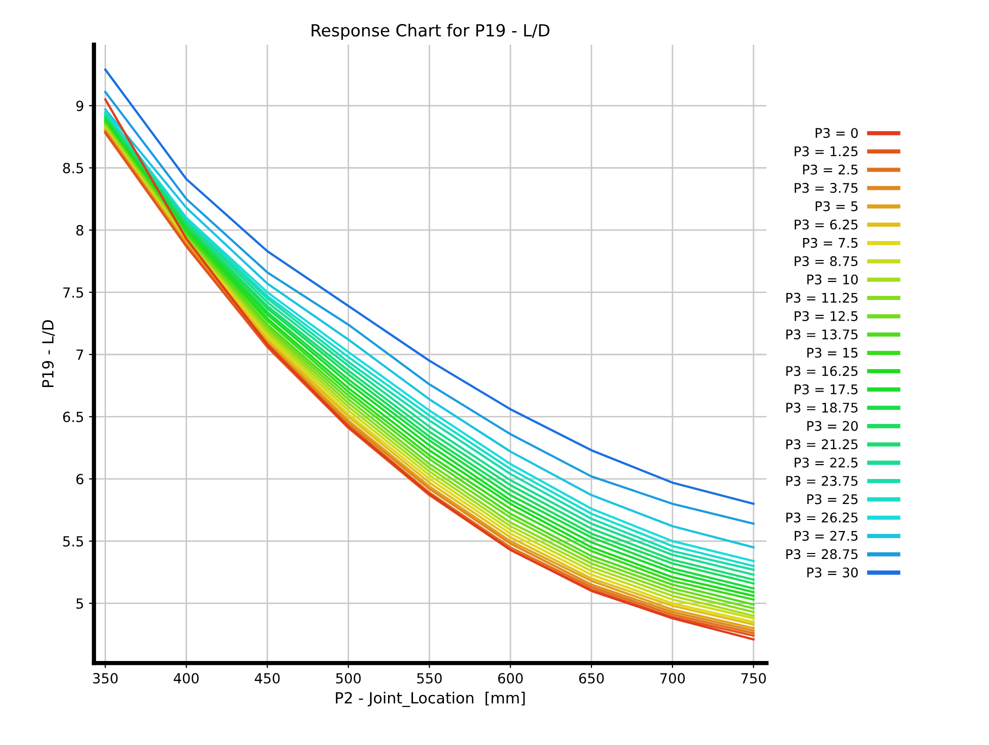  I want to click on legend-label: P3 = 20, so click(832, 425).